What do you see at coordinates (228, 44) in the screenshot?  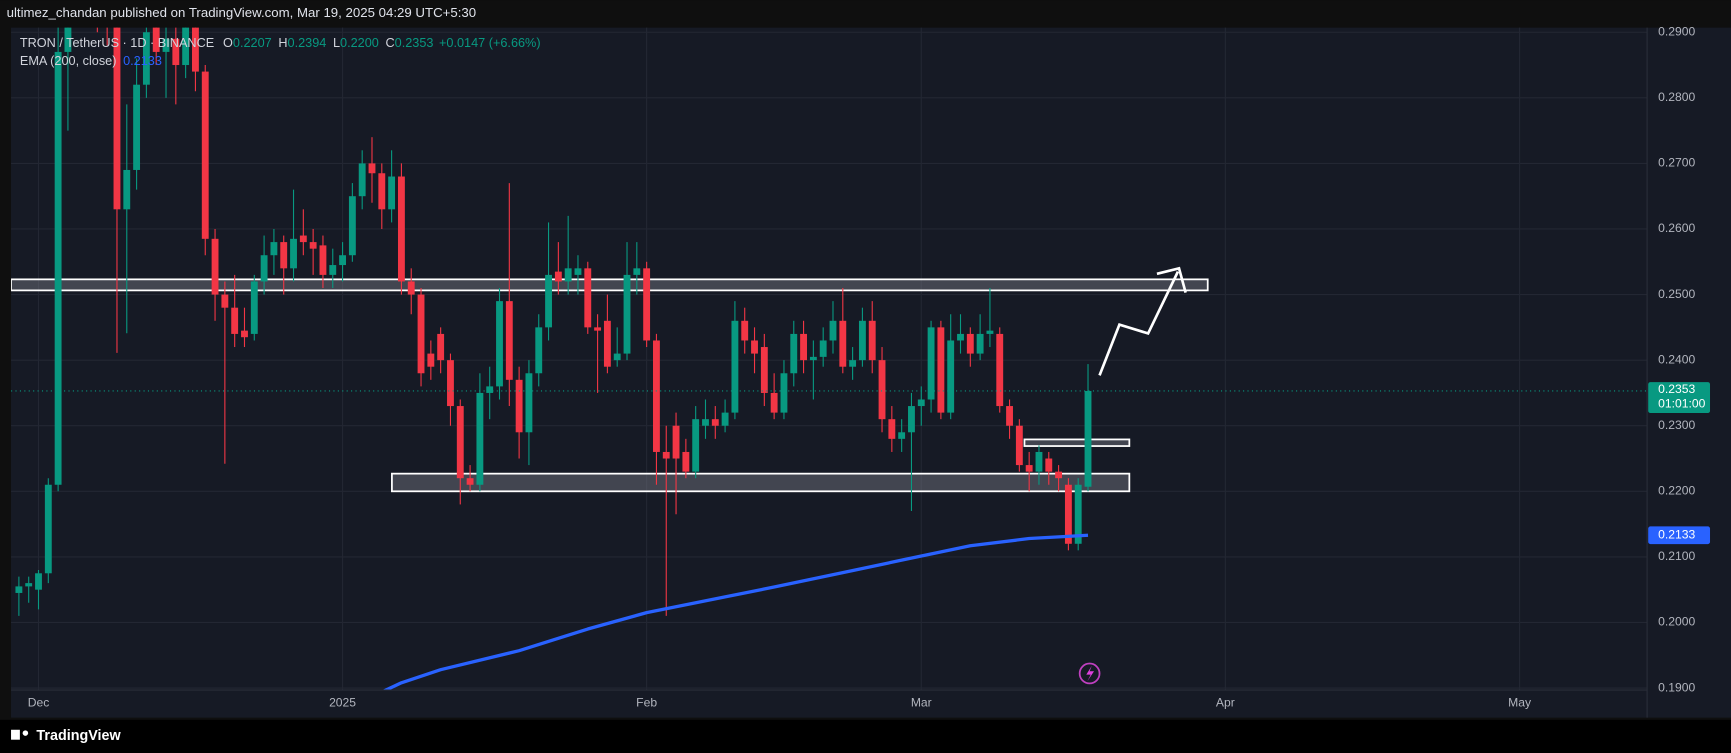 I see `ohlc-key: O` at bounding box center [228, 44].